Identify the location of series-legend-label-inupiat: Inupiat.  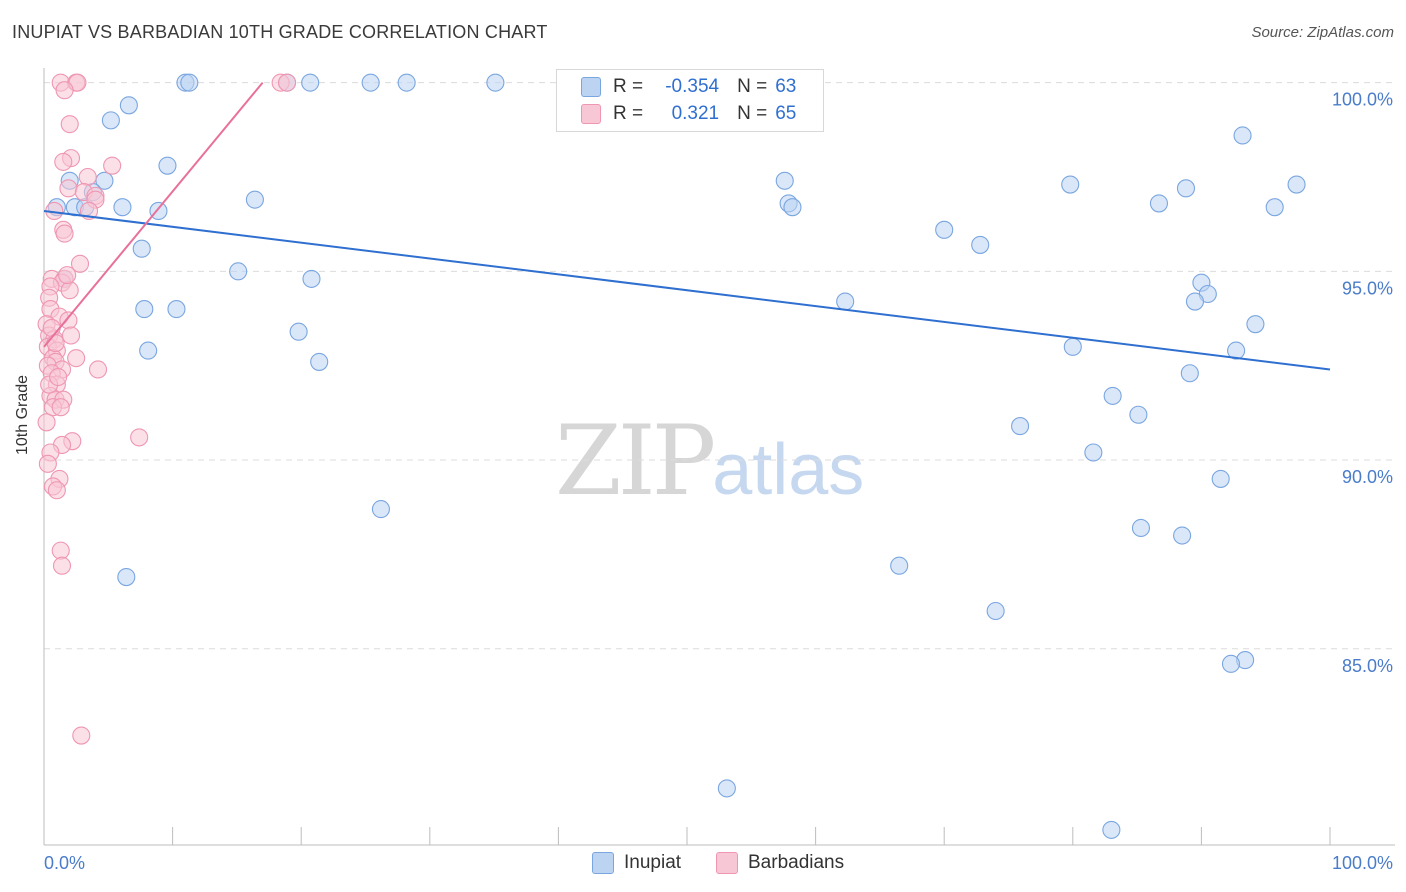
(653, 862).